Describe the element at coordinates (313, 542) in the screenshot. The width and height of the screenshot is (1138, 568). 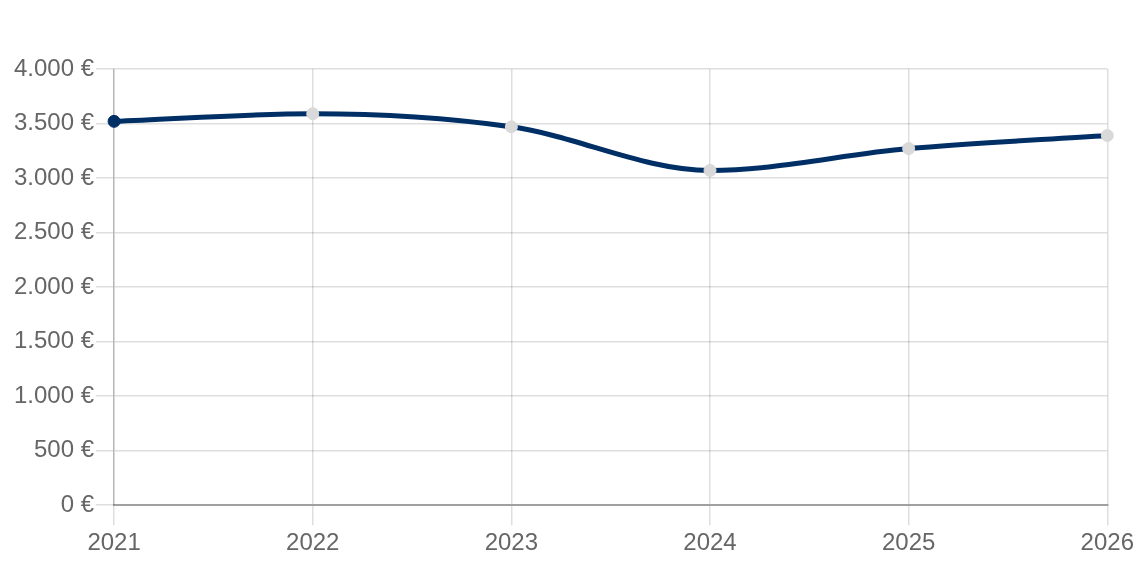
I see `x-tick-label: 2022` at that location.